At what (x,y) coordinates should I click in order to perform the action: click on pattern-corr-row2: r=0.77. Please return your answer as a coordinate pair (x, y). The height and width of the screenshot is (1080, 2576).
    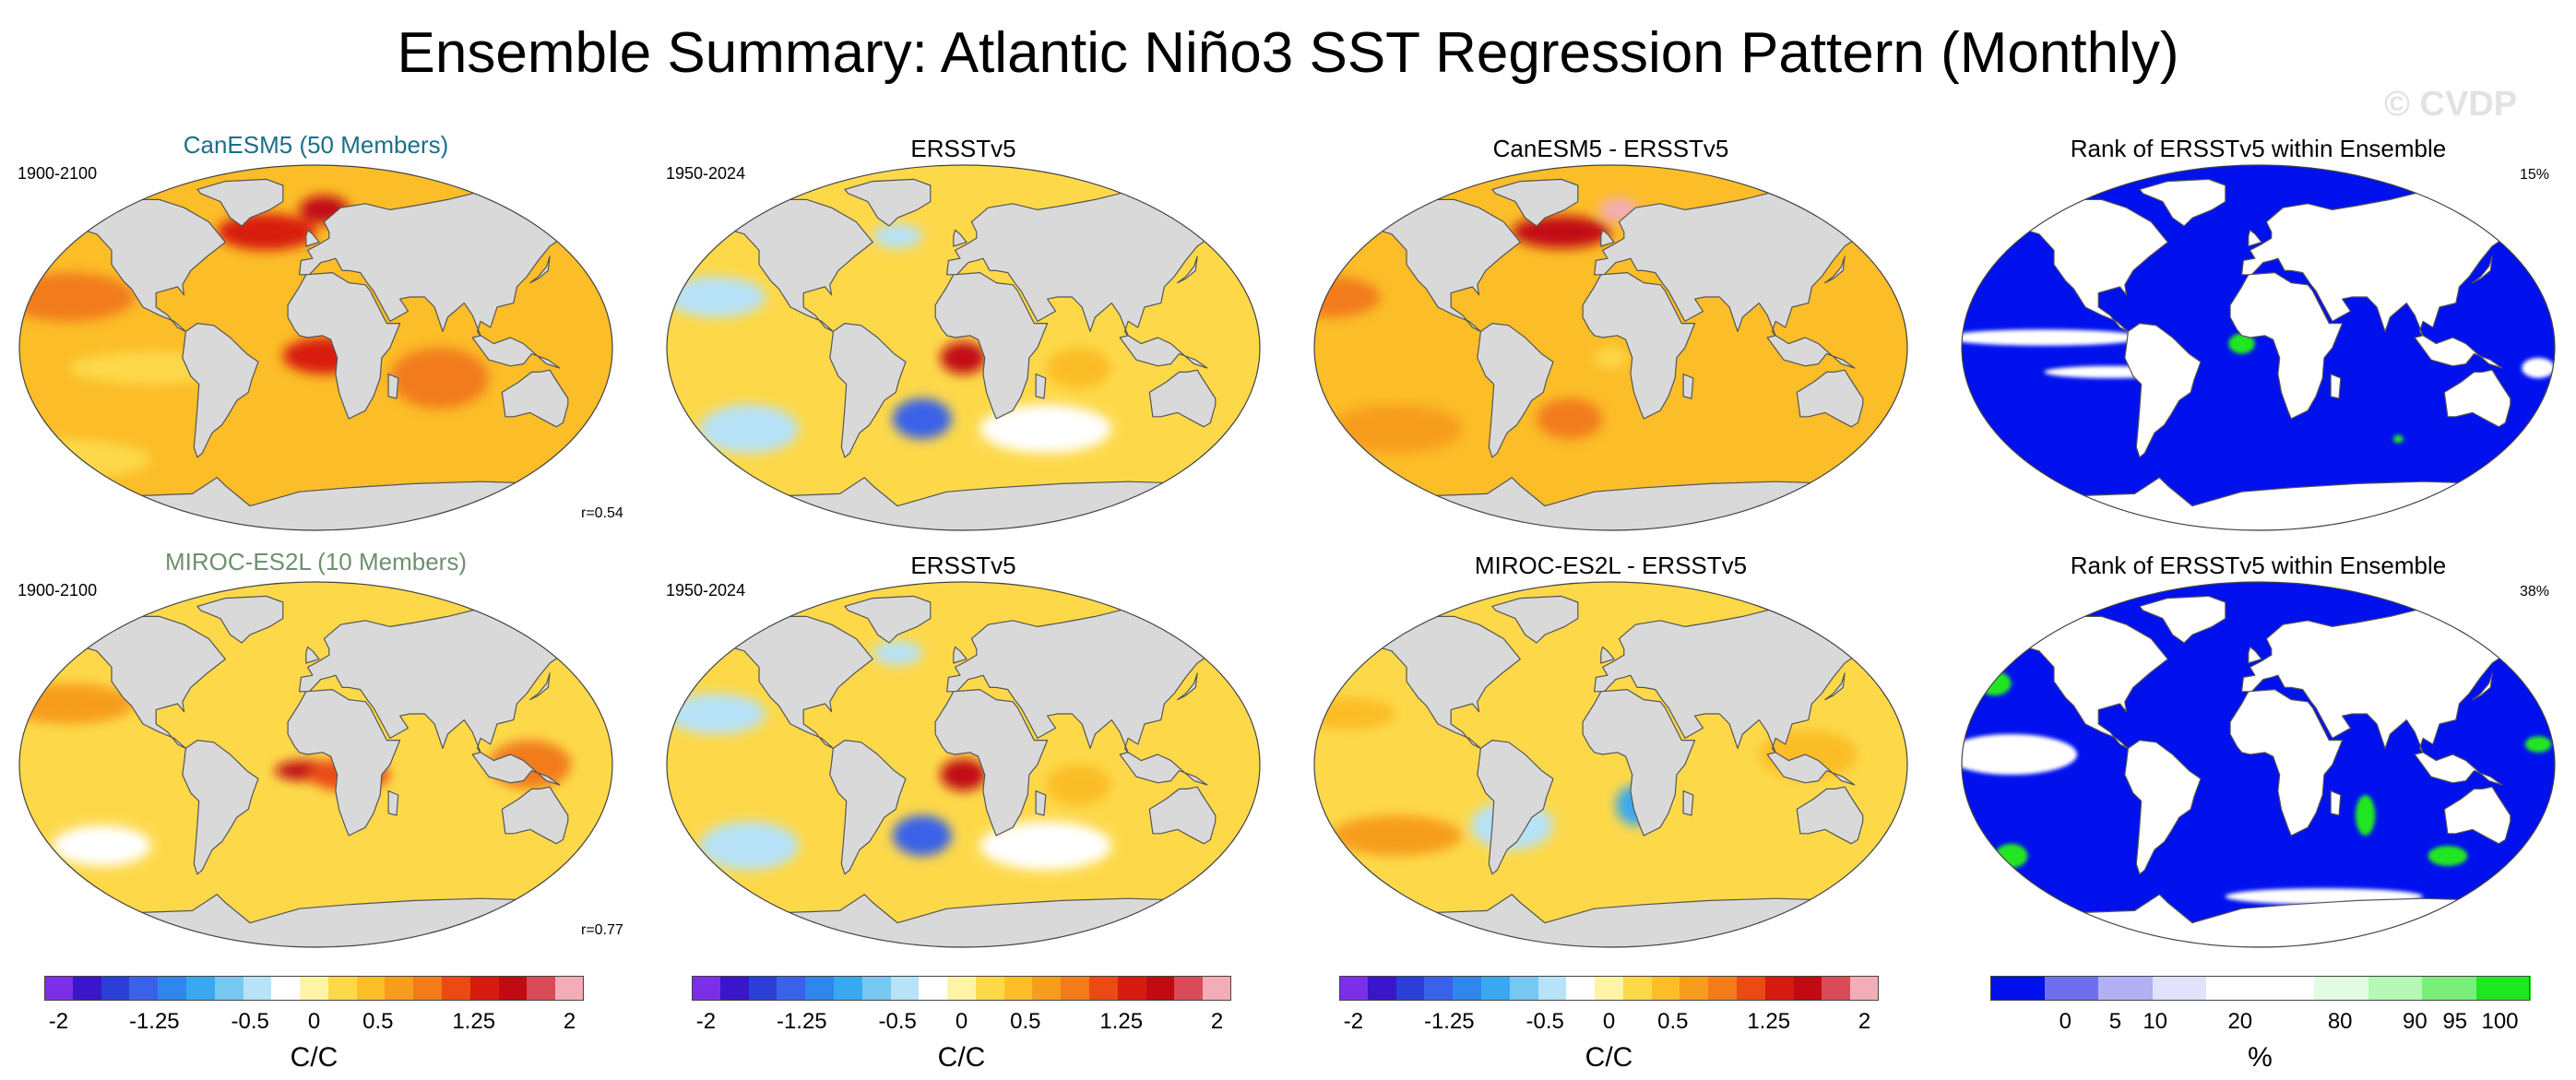
    Looking at the image, I should click on (602, 930).